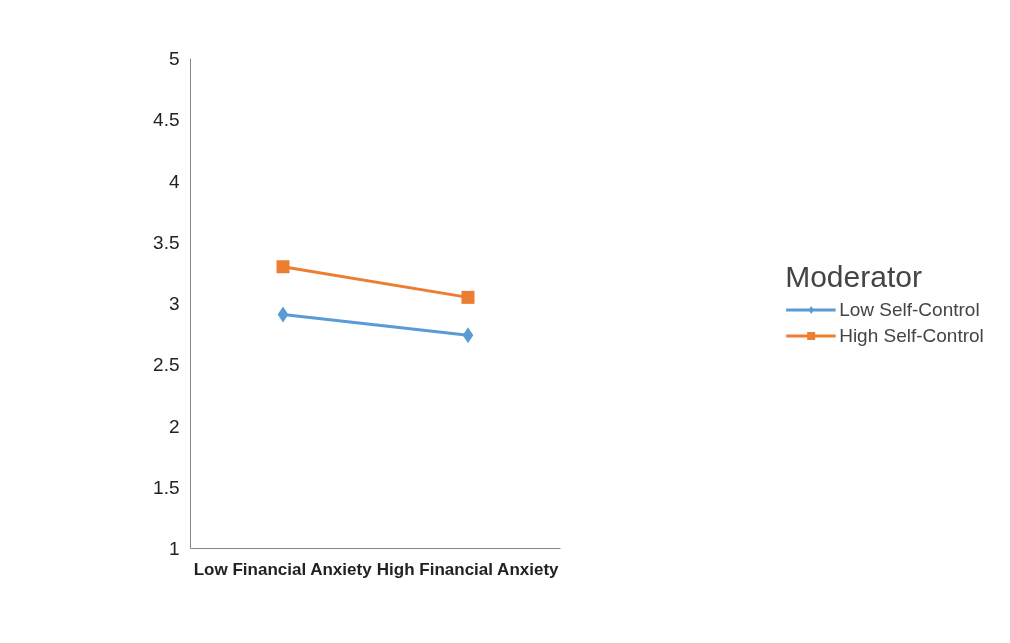 This screenshot has width=1010, height=643. What do you see at coordinates (911, 335) in the screenshot?
I see `legend-label: High Self-Control` at bounding box center [911, 335].